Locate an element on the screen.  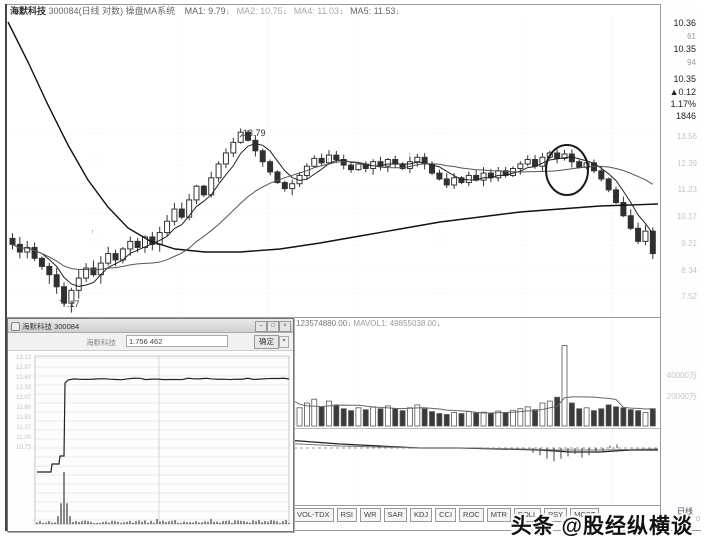
indicator-tab-sar: SAR is located at coordinates (395, 515).